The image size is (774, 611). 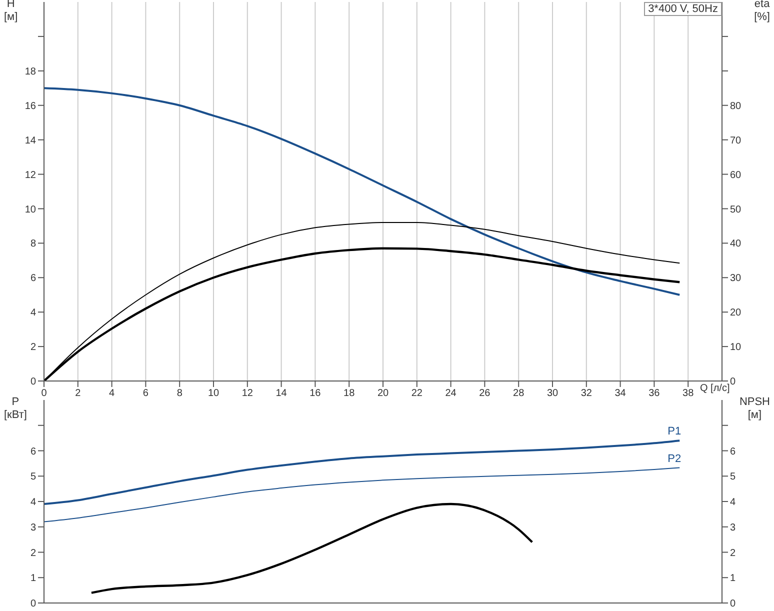 What do you see at coordinates (754, 409) in the screenshot?
I see `y2-axis-title: NPSH [м]` at bounding box center [754, 409].